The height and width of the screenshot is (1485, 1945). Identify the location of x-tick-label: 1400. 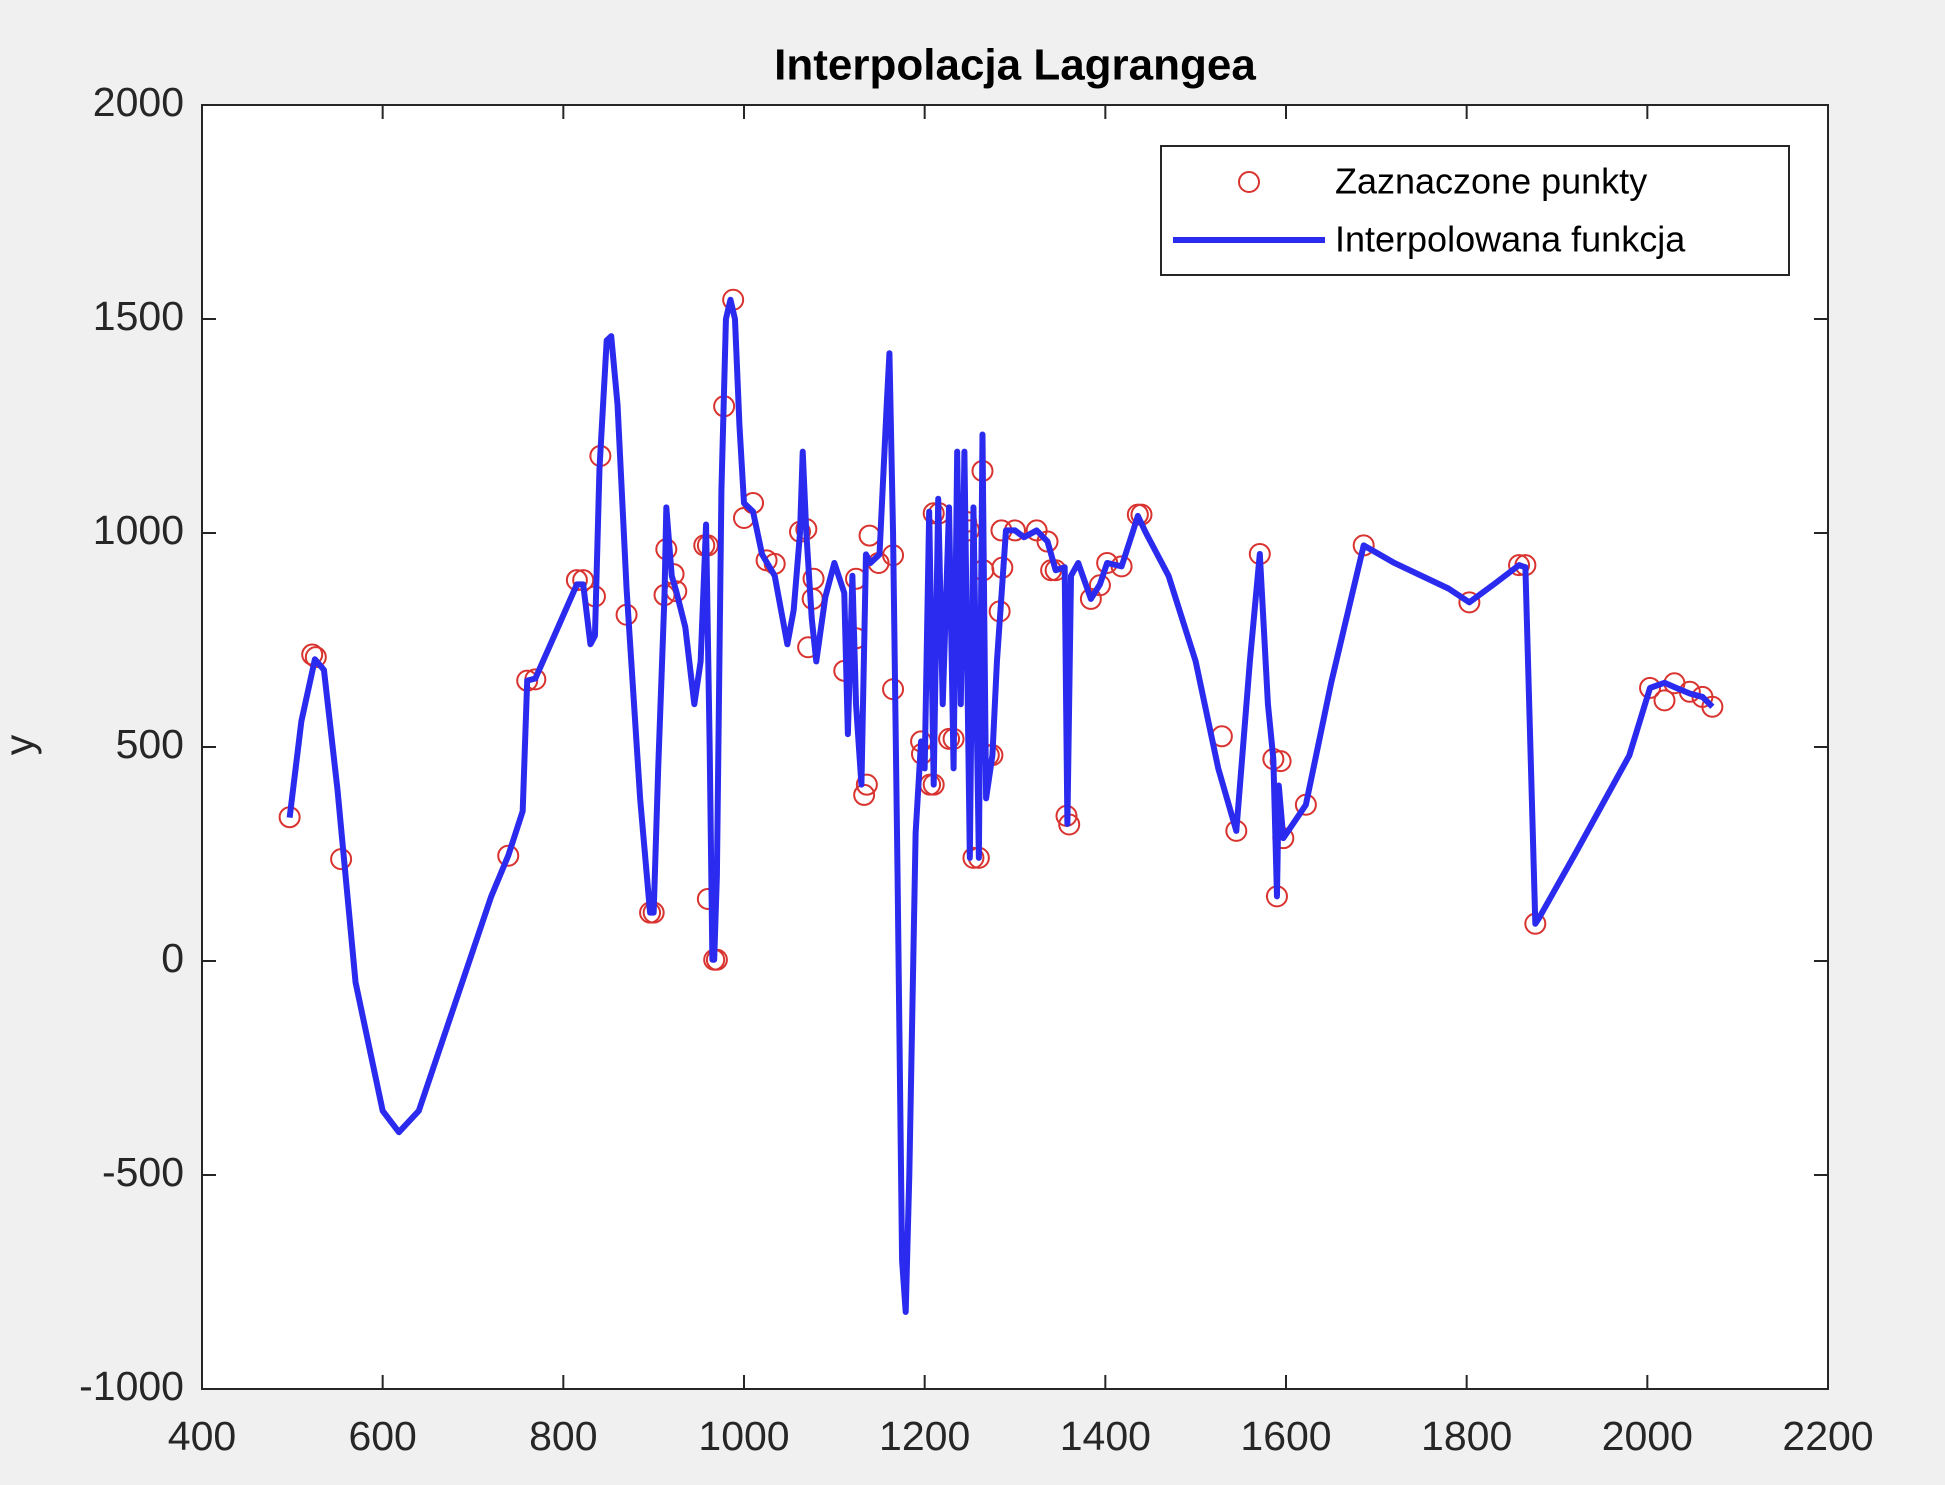
(1105, 1436).